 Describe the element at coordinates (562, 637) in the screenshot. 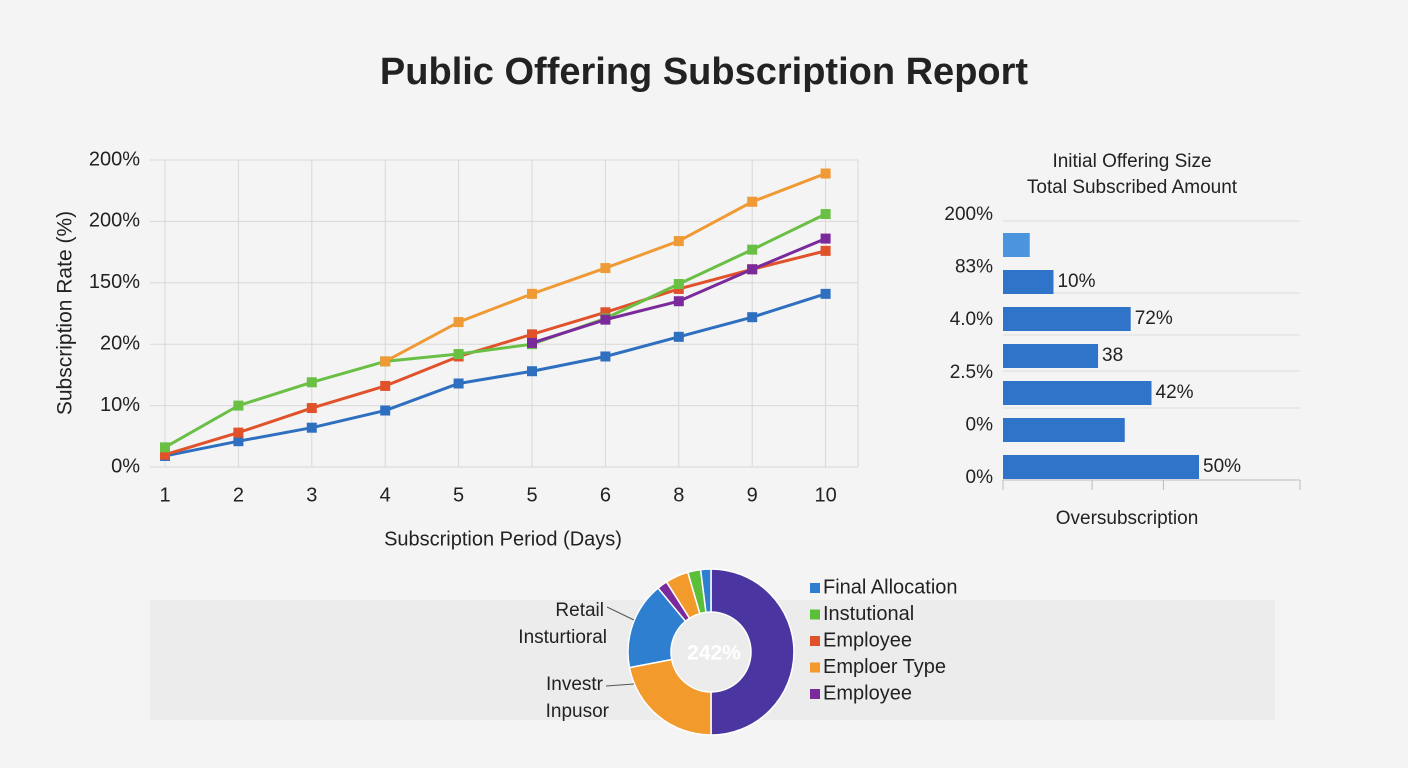

I see `annotation: Insturtioral` at that location.